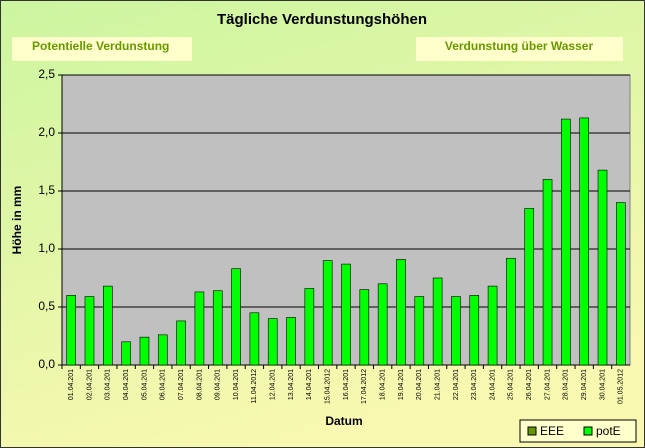 Image resolution: width=645 pixels, height=448 pixels. I want to click on x-tick-label: 01.04.201, so click(71, 384).